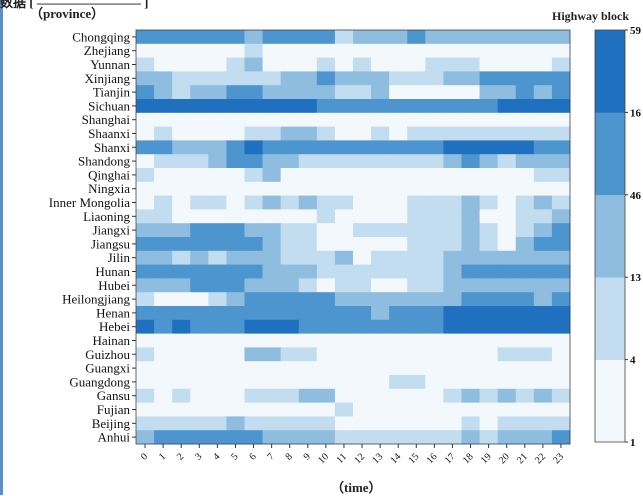  I want to click on y-tick-label: Ningxia, so click(109, 188).